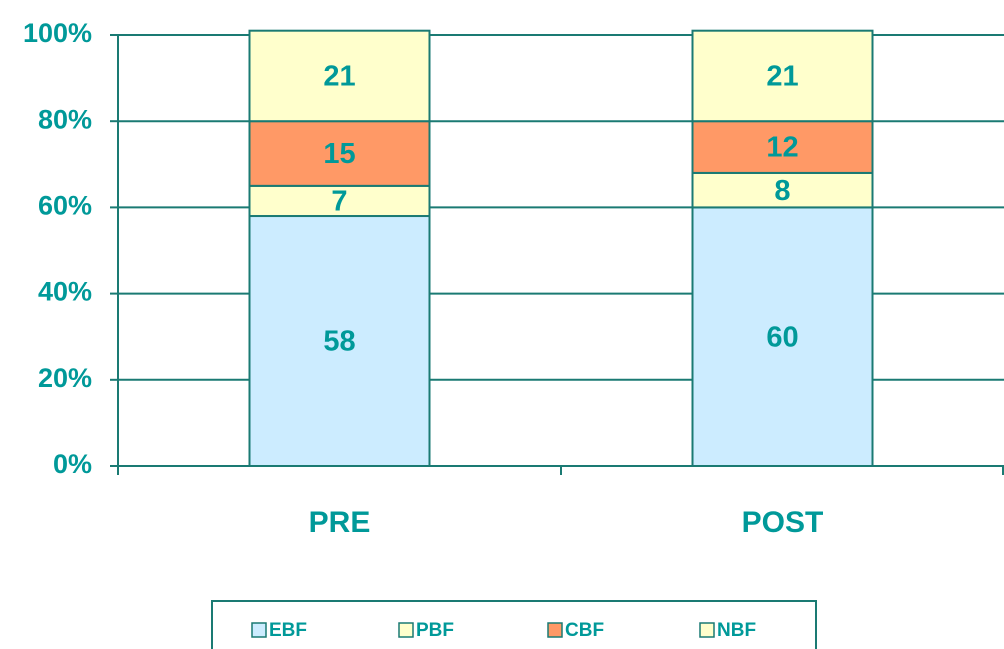  I want to click on data-label: 58, so click(339, 342).